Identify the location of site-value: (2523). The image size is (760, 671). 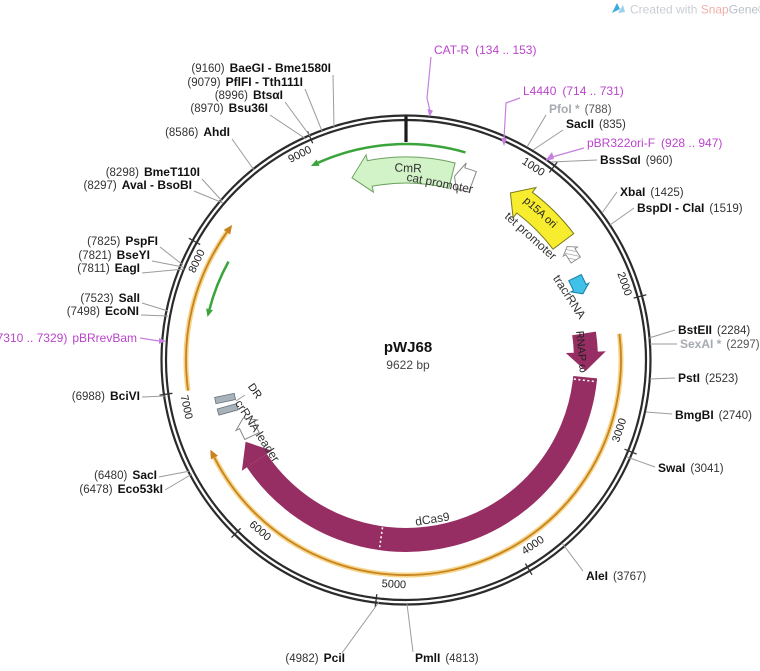
(721, 379).